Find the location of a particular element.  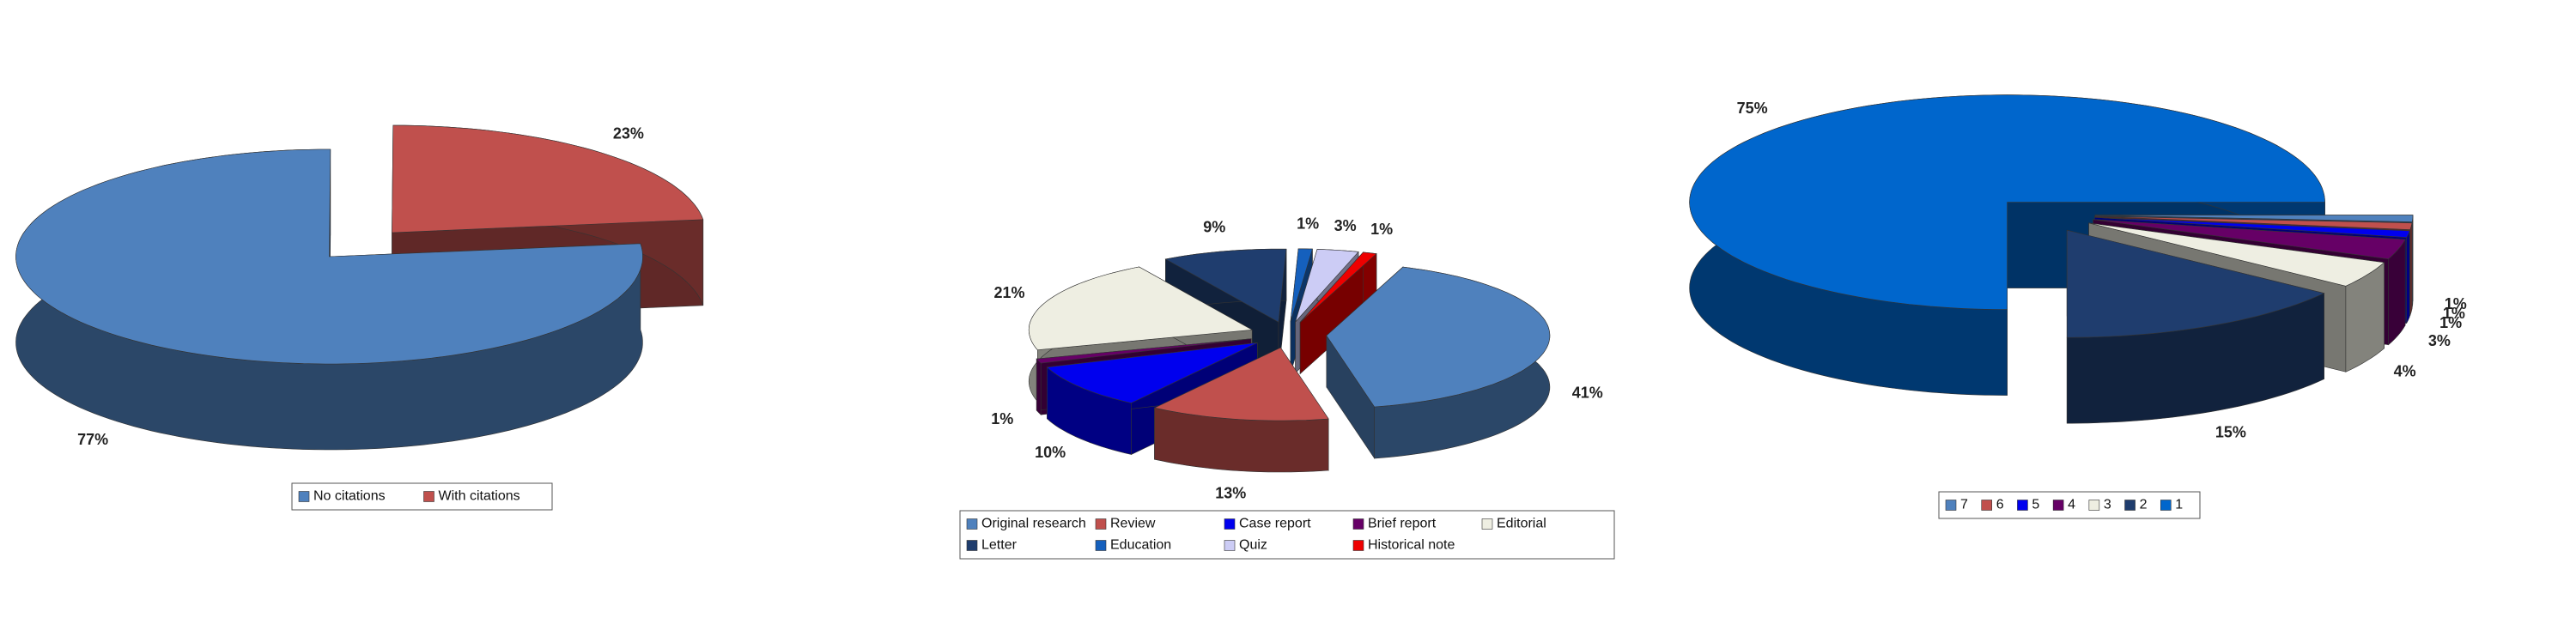

legend-label: Original research is located at coordinates (1034, 524).